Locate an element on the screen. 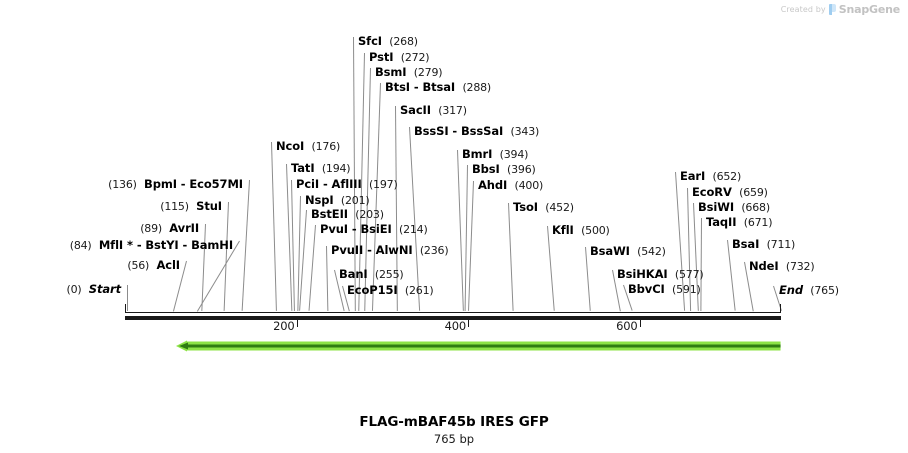 This screenshot has width=908, height=453. enzyme-name: BssSI - BssSaI is located at coordinates (459, 131).